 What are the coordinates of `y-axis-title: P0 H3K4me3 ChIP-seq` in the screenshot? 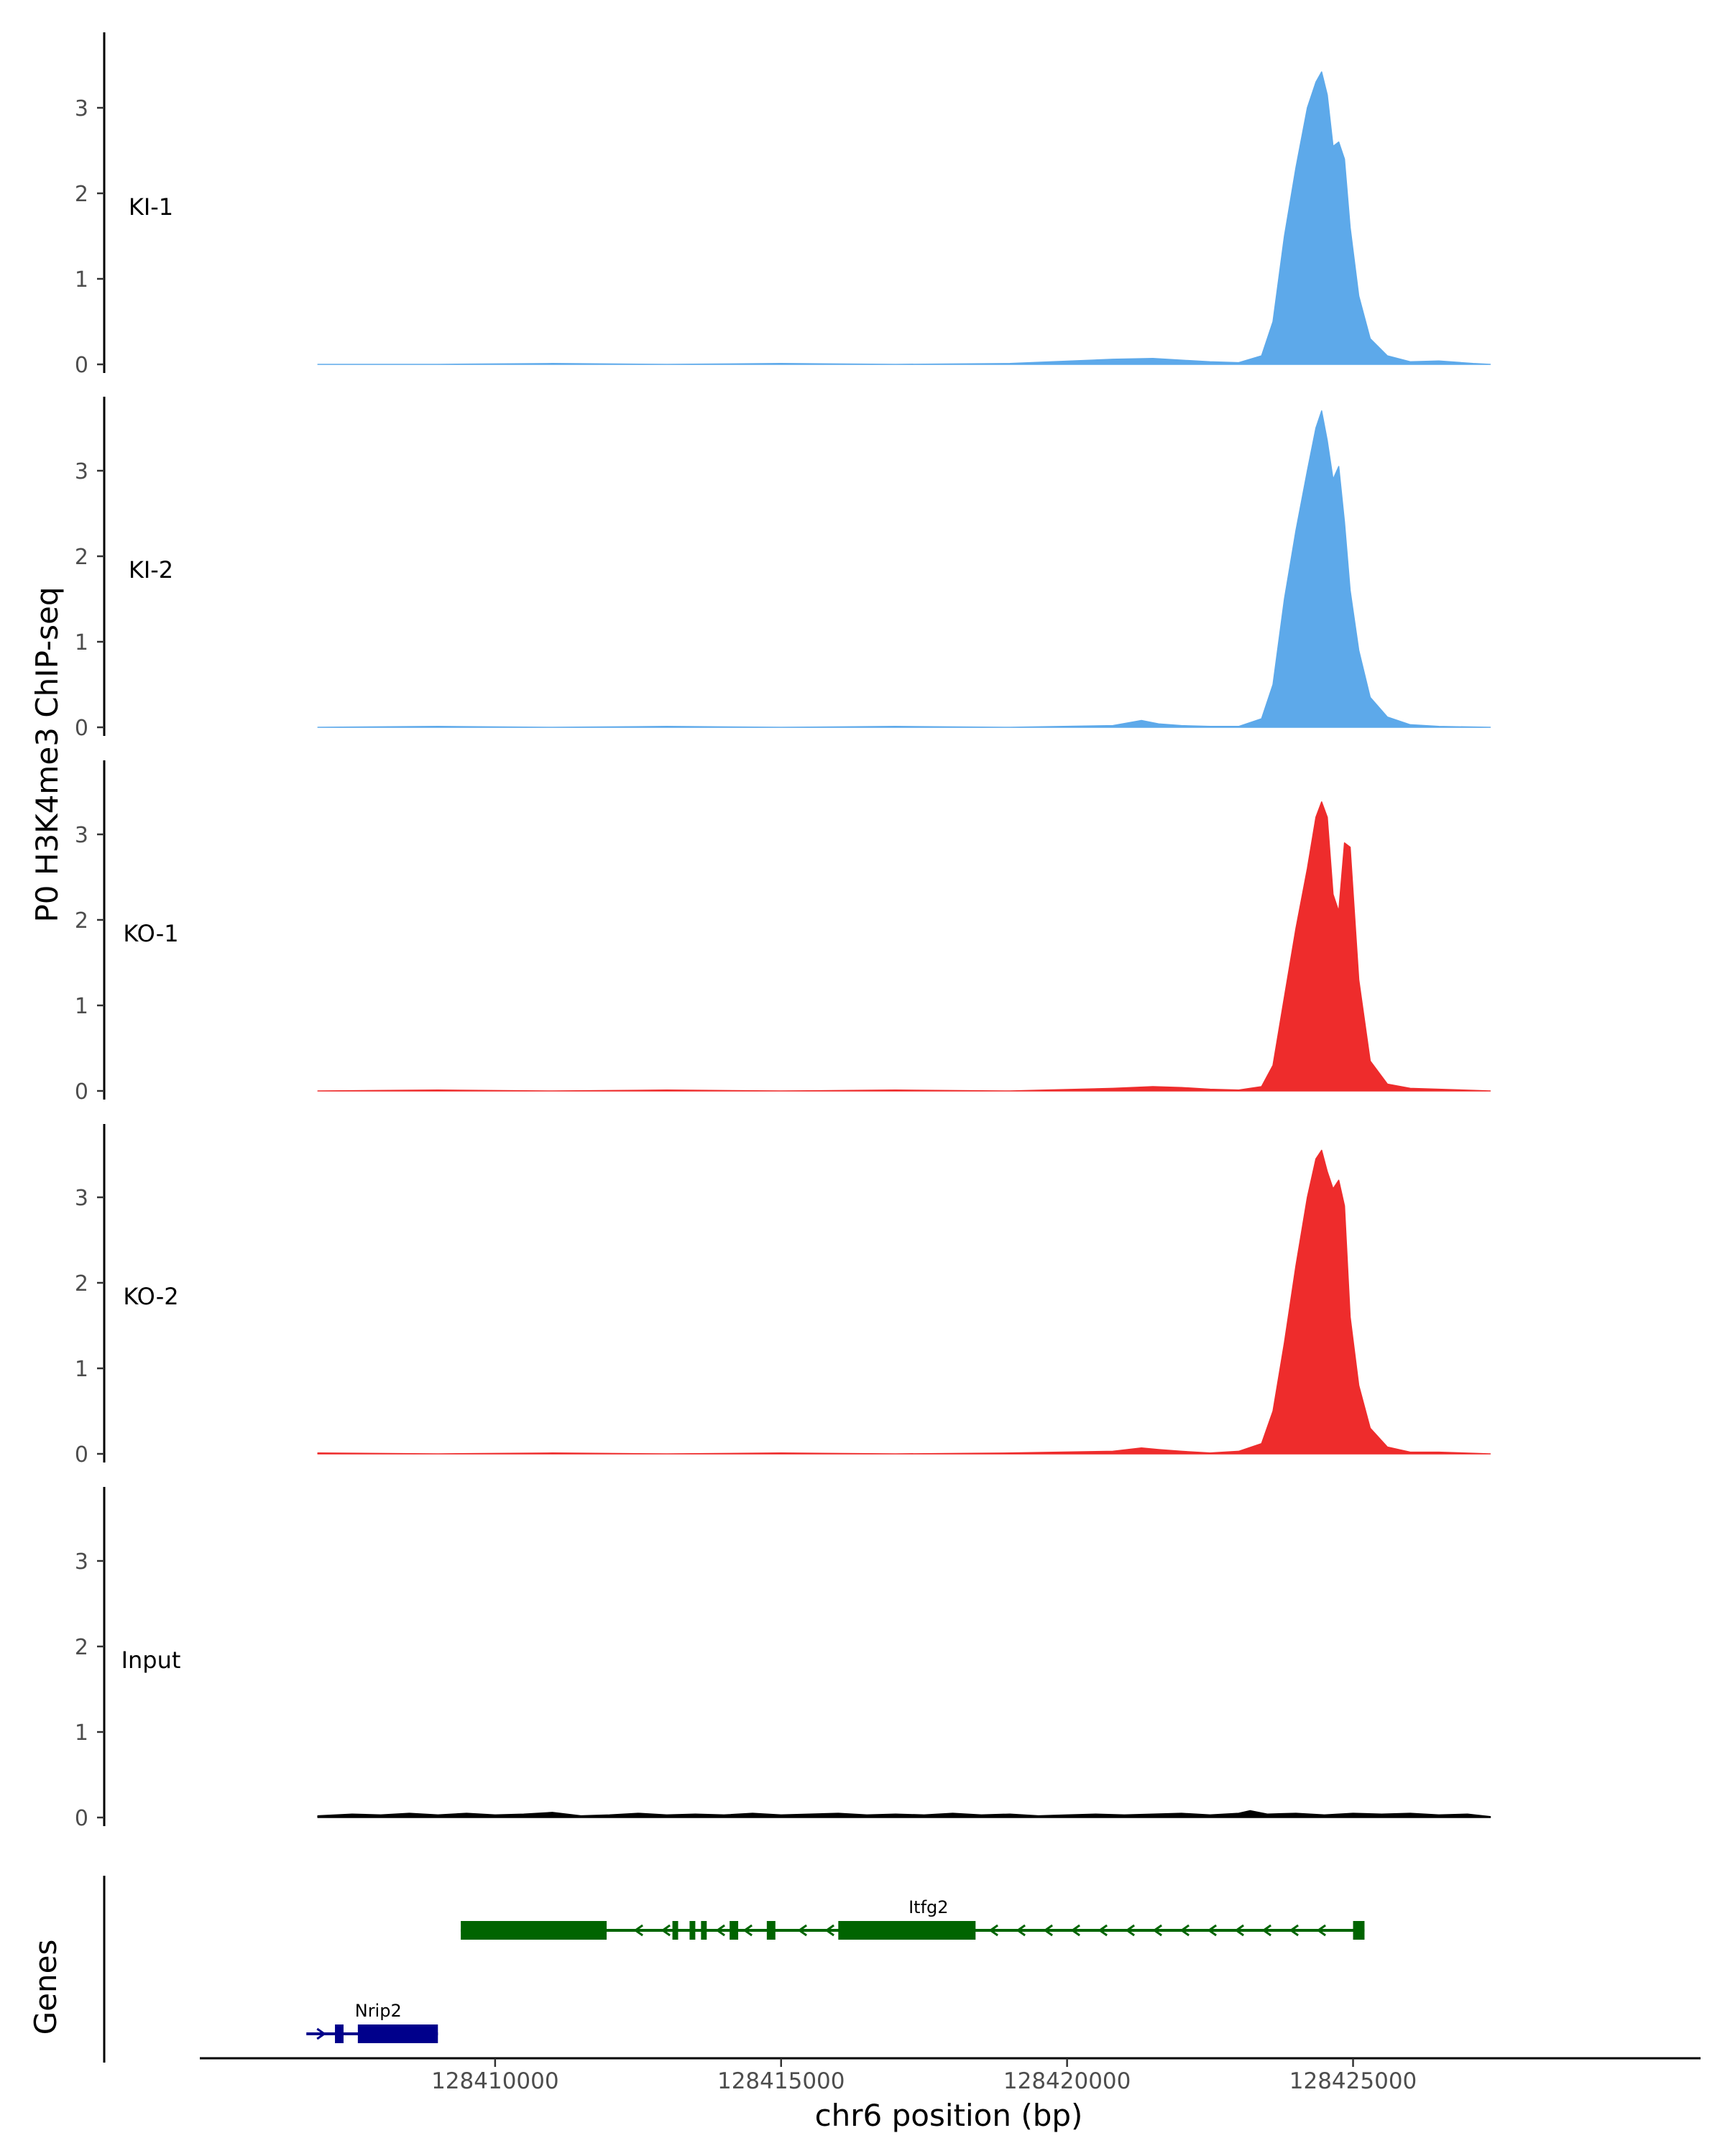 It's located at (47, 754).